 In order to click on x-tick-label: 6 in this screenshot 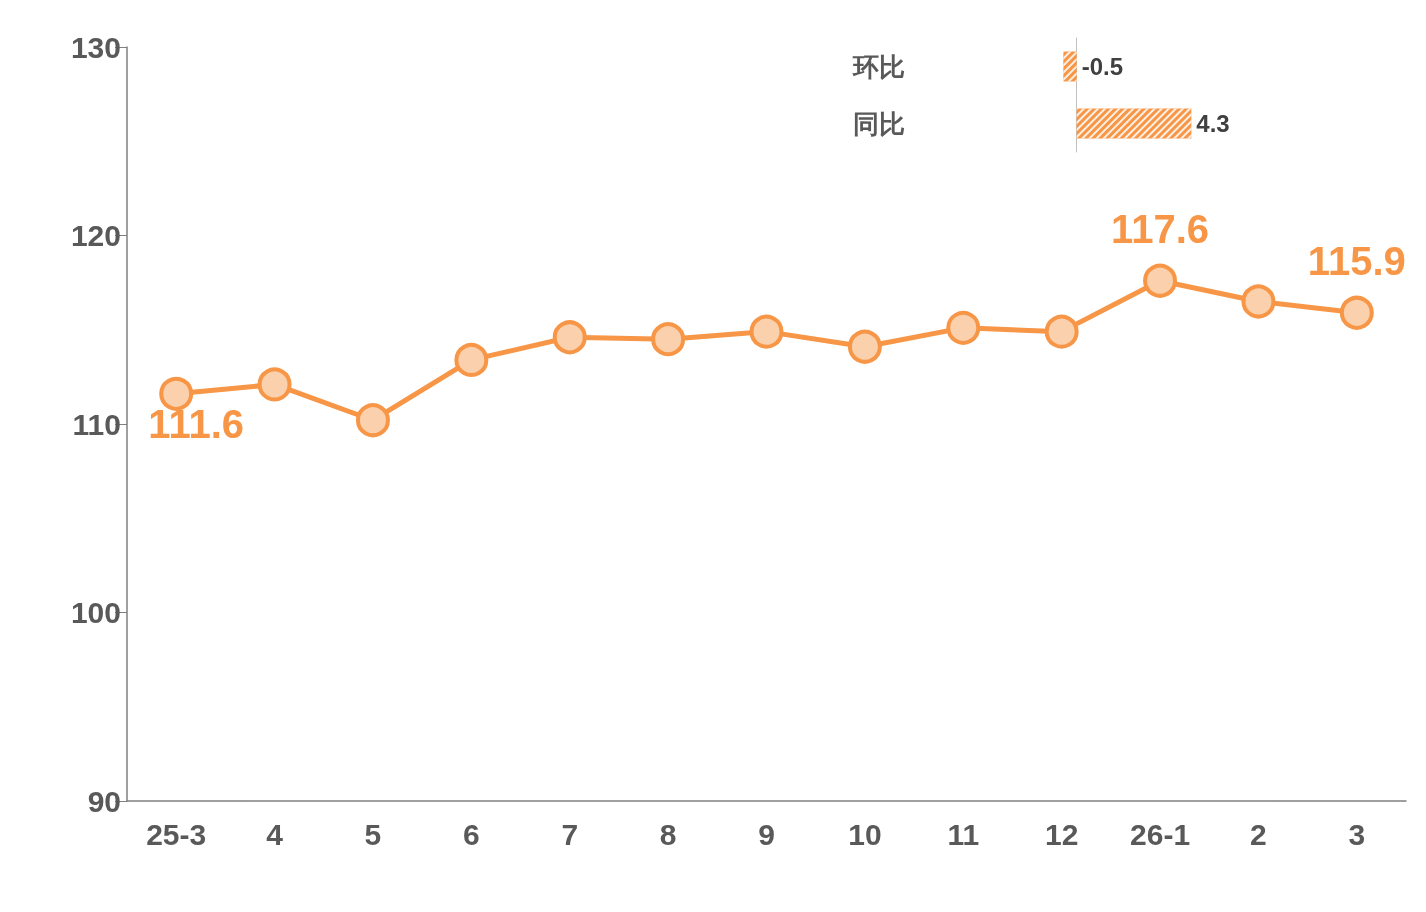, I will do `click(471, 834)`.